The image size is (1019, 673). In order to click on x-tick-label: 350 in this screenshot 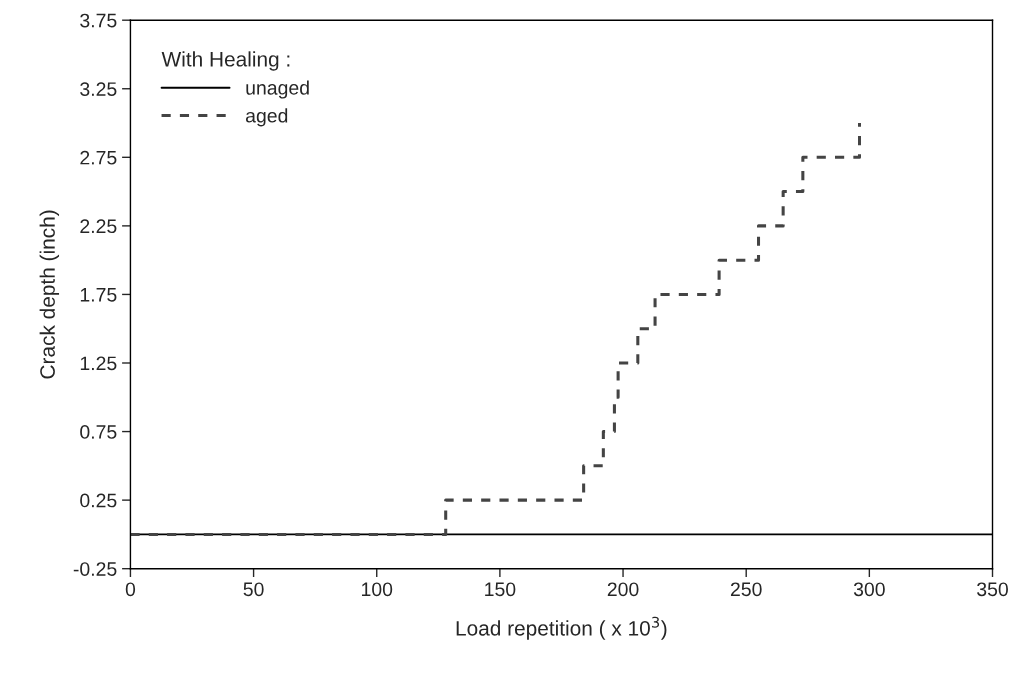, I will do `click(992, 589)`.